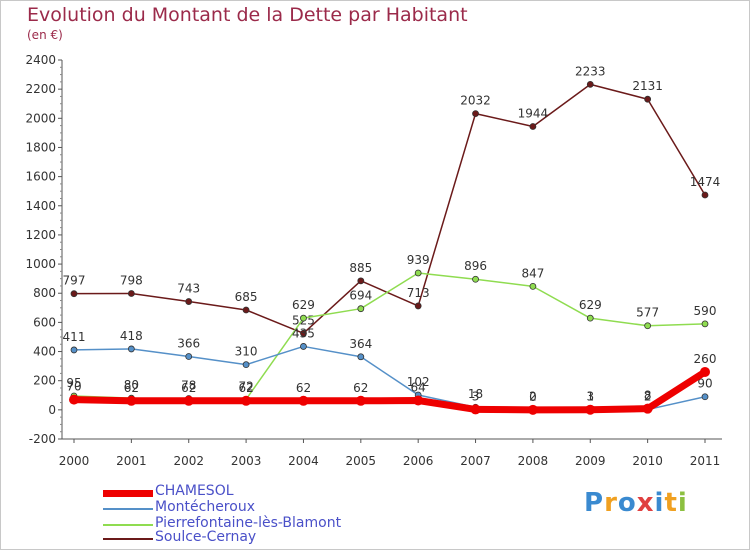  Describe the element at coordinates (705, 311) in the screenshot. I see `data-label-1: 590` at that location.